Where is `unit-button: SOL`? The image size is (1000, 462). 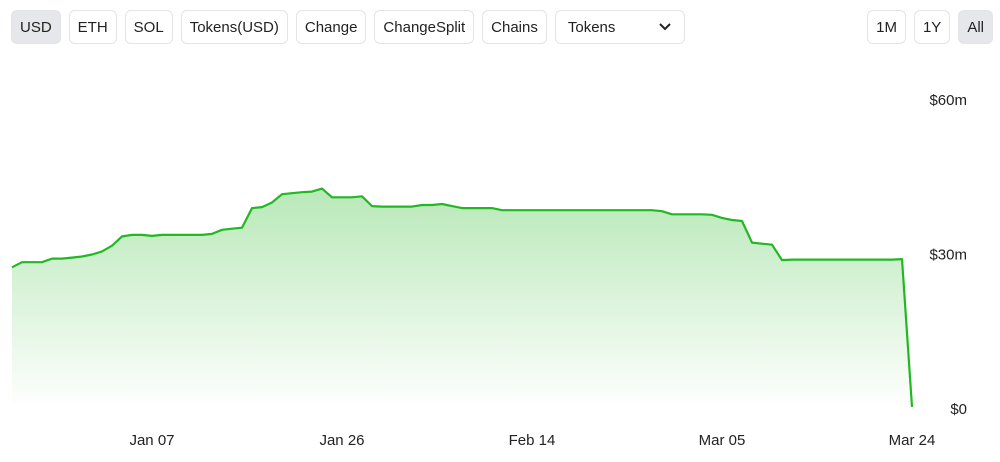
unit-button: SOL is located at coordinates (148, 27).